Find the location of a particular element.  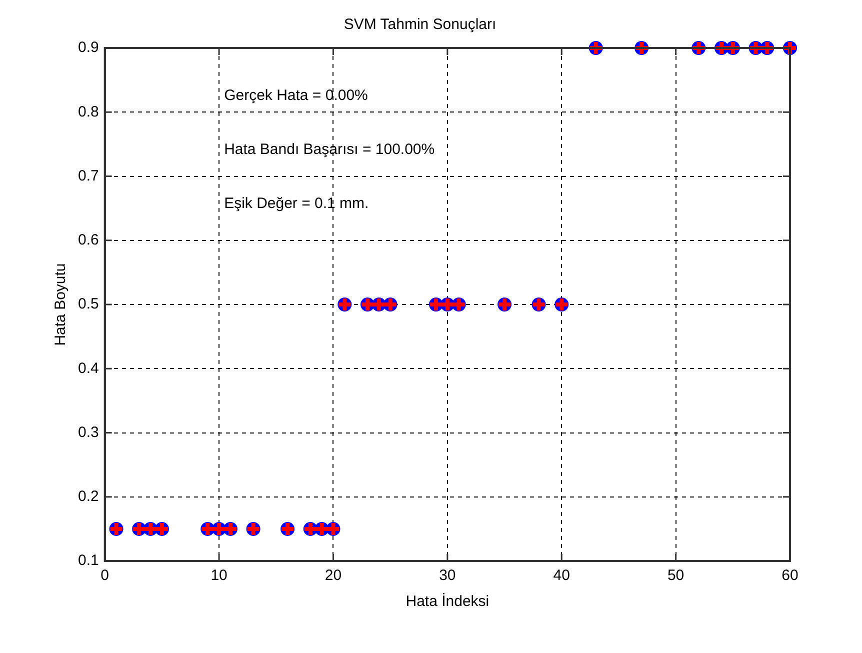

y-tick-label: 0.5 is located at coordinates (88, 304).